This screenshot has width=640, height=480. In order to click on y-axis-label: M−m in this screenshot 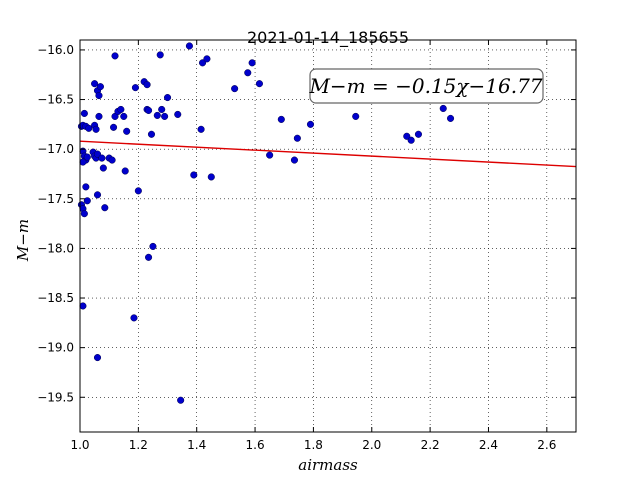, I will do `click(23, 240)`.